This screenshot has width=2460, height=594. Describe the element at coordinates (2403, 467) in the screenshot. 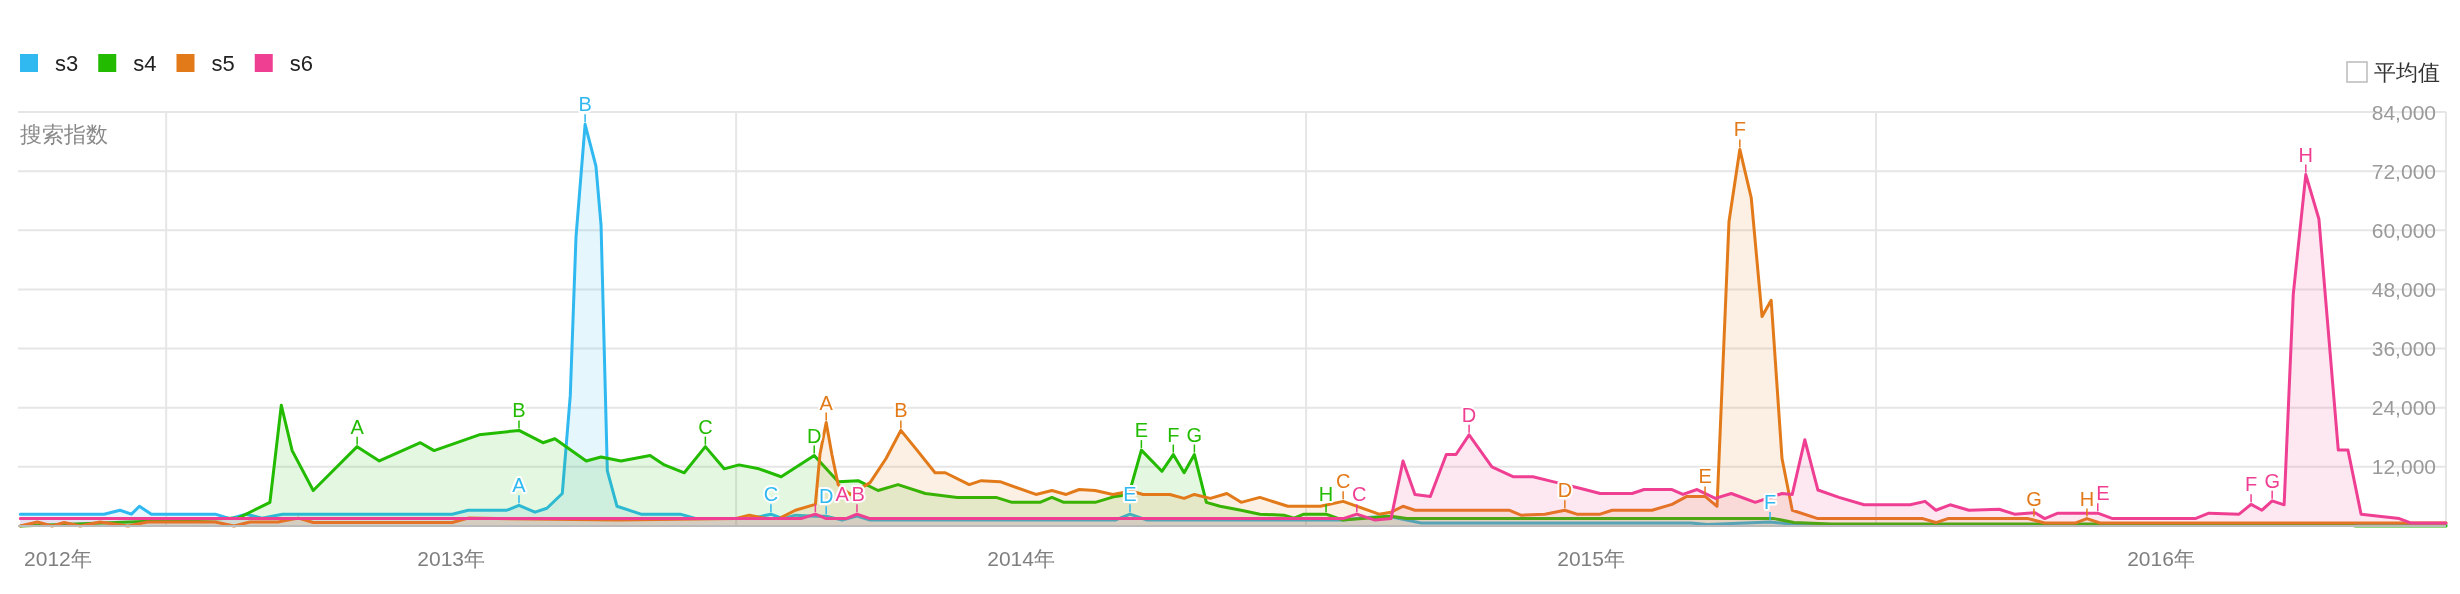

I see `y-tick-label: 12,000` at that location.